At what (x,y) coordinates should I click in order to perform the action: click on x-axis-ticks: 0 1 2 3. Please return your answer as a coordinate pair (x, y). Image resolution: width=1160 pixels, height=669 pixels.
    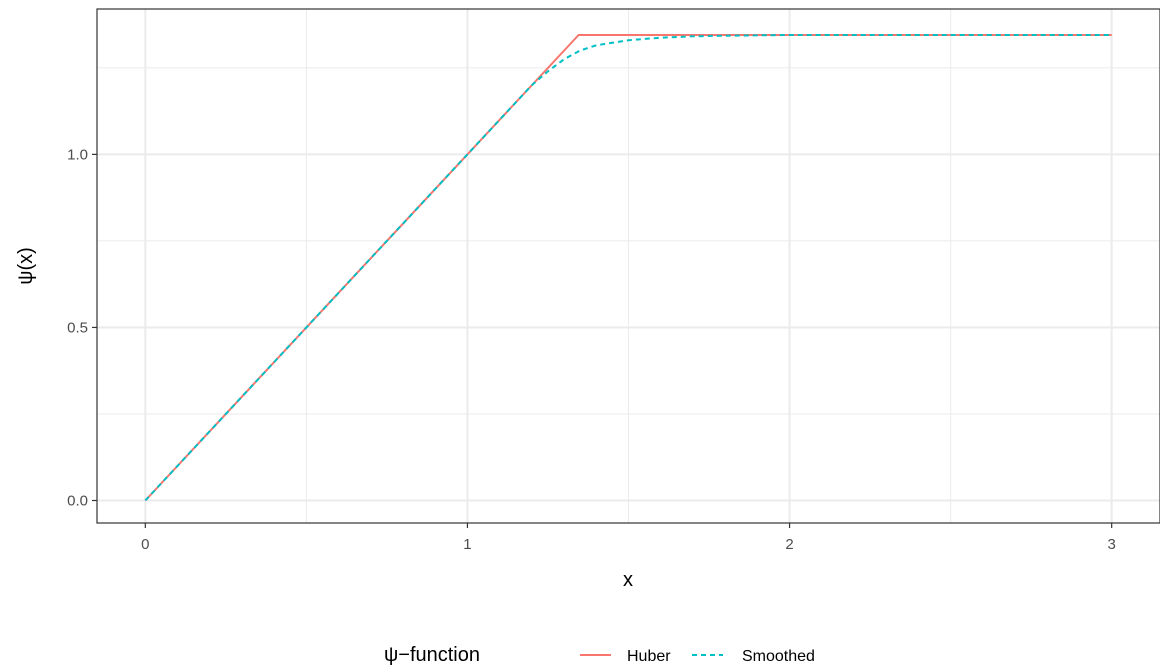
    Looking at the image, I should click on (628, 538).